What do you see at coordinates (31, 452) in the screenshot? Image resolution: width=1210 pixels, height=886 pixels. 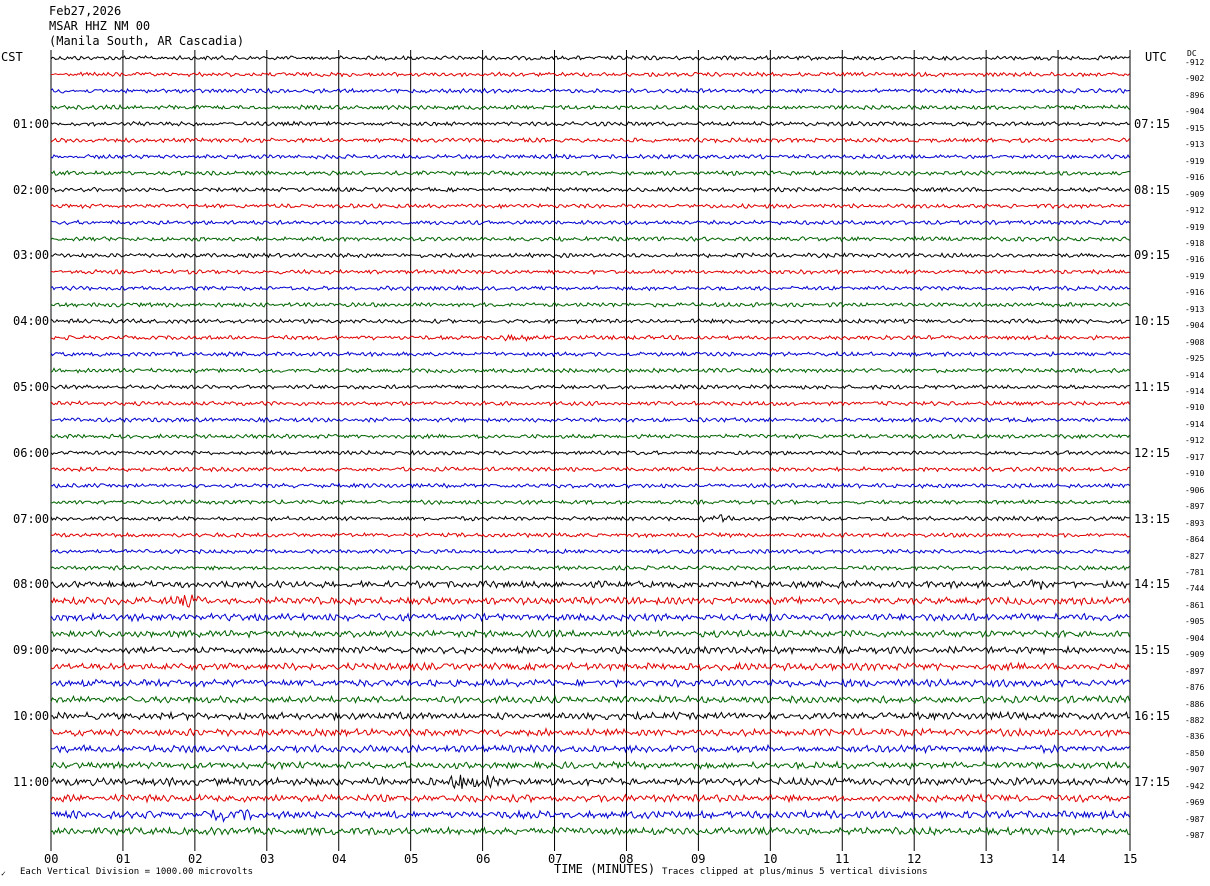 I see `left-hour-label: 06:00` at bounding box center [31, 452].